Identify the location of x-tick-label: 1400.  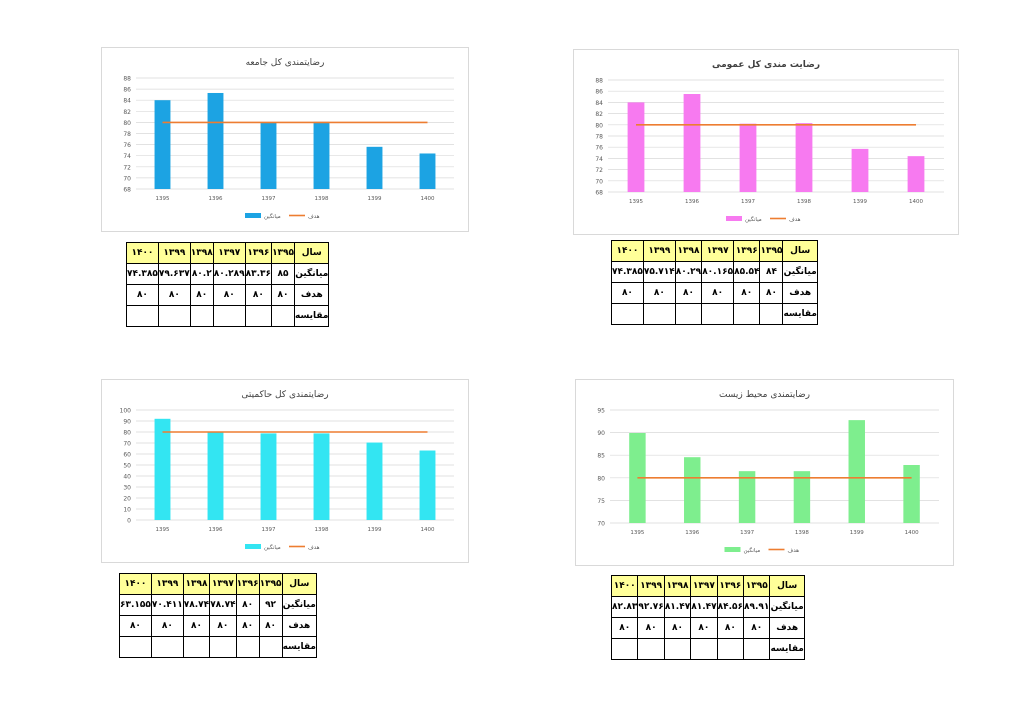
(916, 202).